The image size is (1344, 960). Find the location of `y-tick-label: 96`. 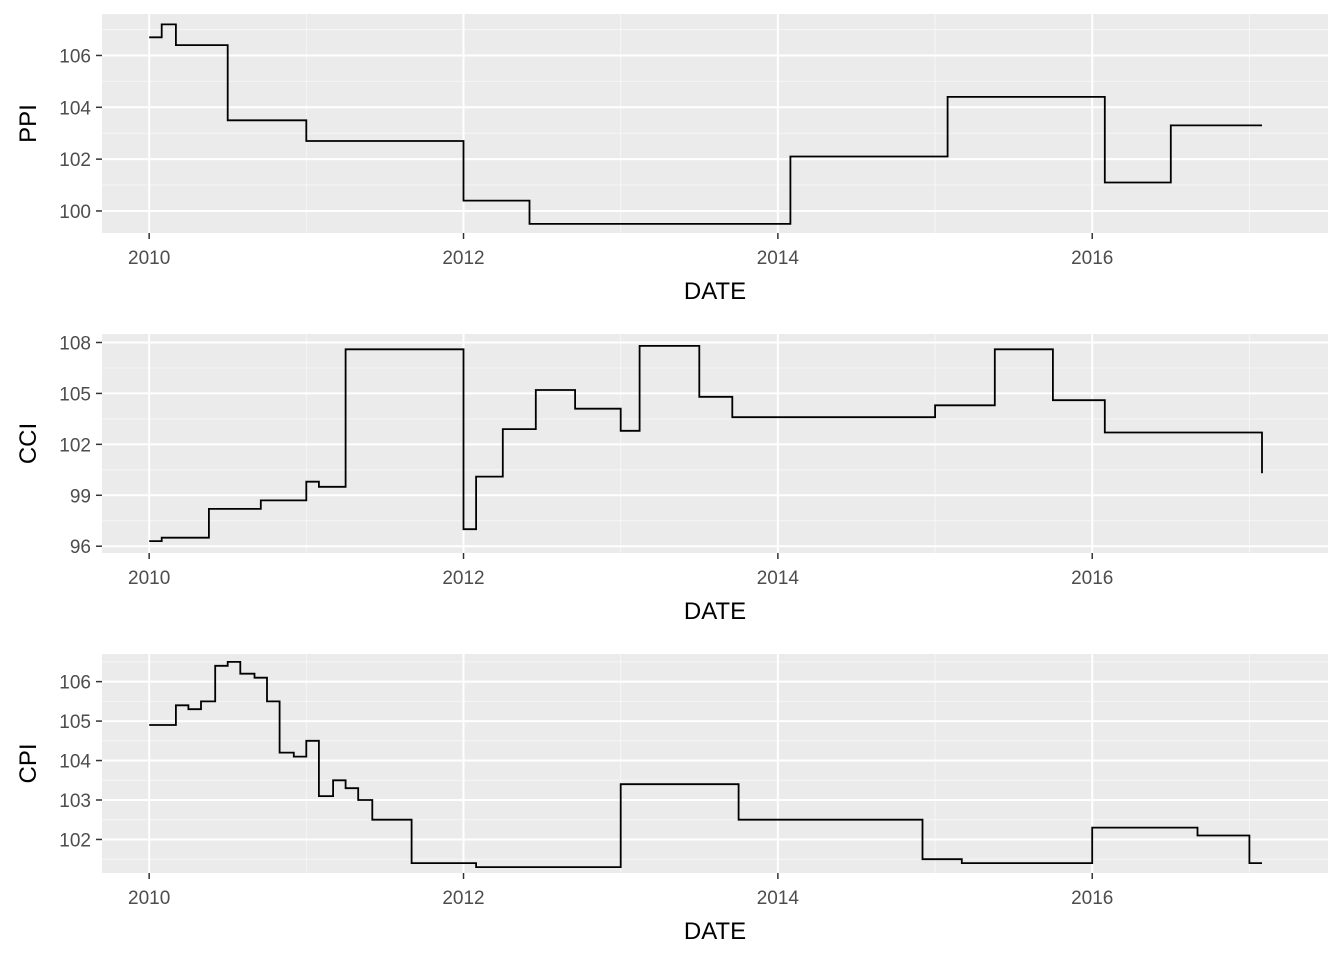

y-tick-label: 96 is located at coordinates (80, 547).